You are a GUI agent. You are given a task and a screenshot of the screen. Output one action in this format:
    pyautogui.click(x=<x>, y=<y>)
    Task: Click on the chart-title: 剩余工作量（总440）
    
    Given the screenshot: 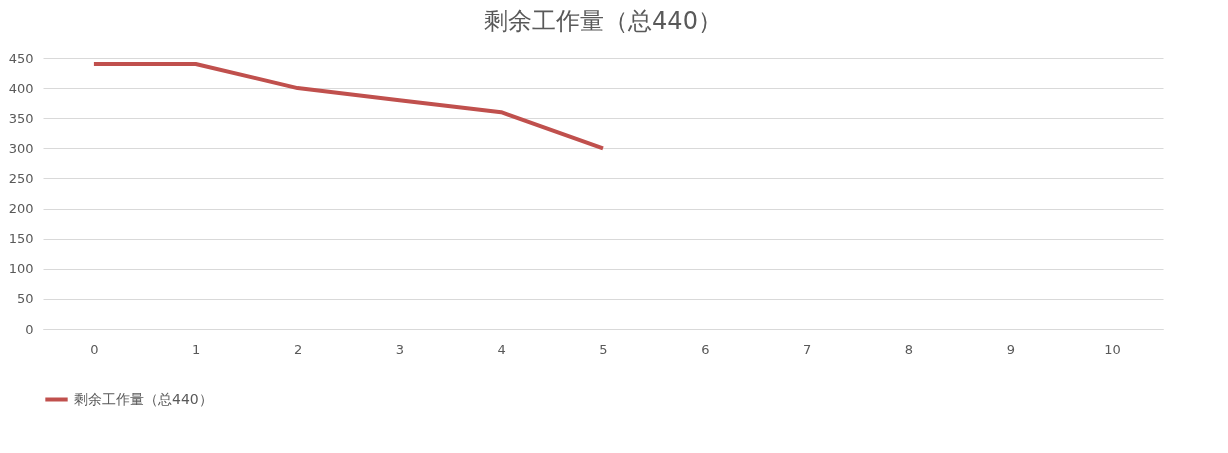 What is the action you would take?
    pyautogui.click(x=603, y=21)
    